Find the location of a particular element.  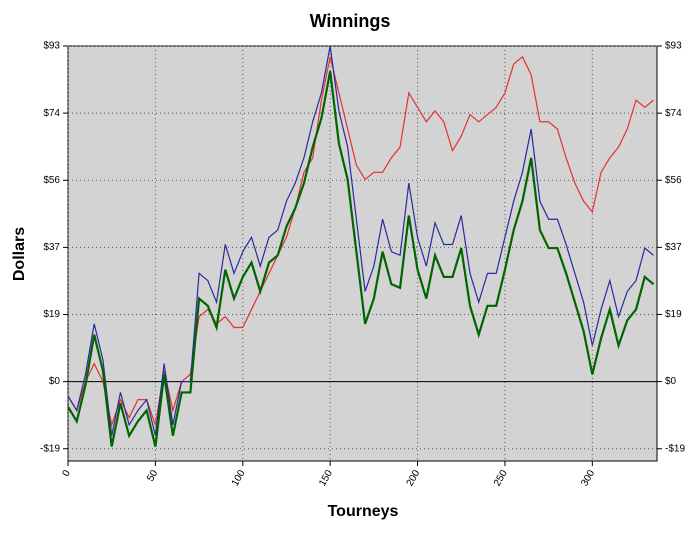

y-axis-title: Dollars is located at coordinates (19, 254).